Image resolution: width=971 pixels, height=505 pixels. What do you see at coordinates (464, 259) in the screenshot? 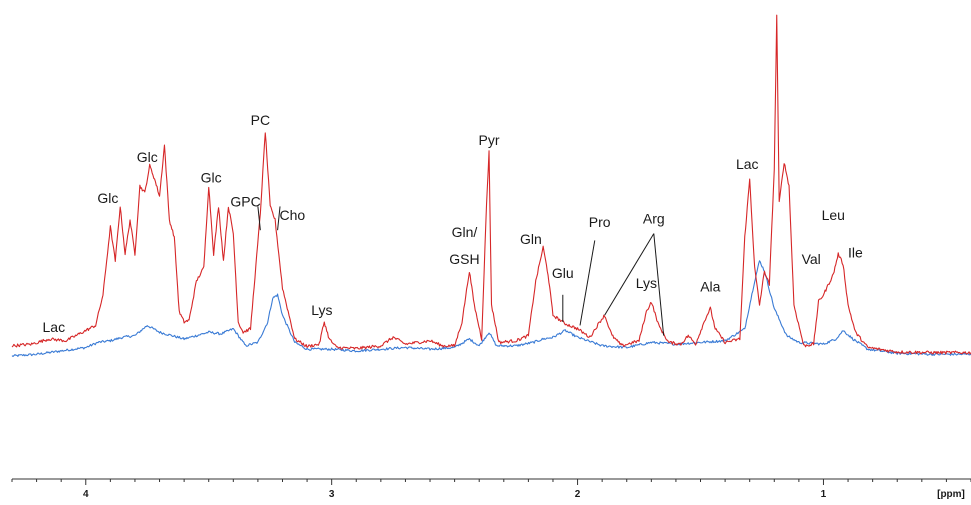
I see `peak-label-9: GSH` at bounding box center [464, 259].